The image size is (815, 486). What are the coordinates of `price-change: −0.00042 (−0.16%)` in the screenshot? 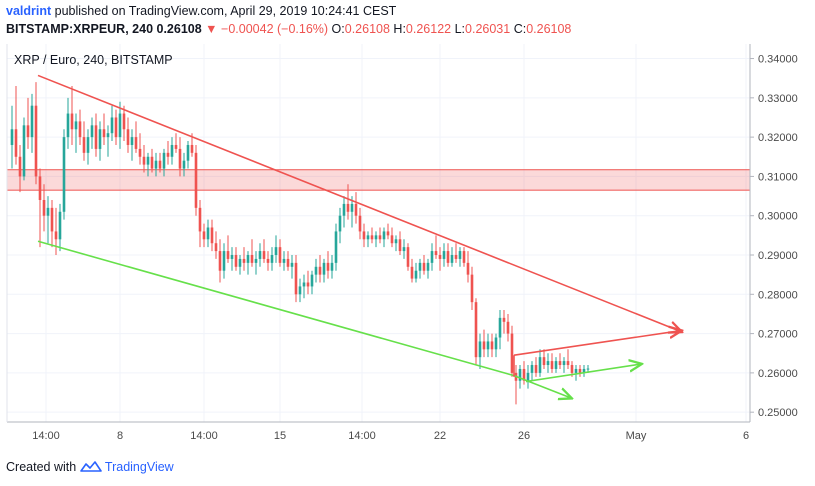 It's located at (275, 29).